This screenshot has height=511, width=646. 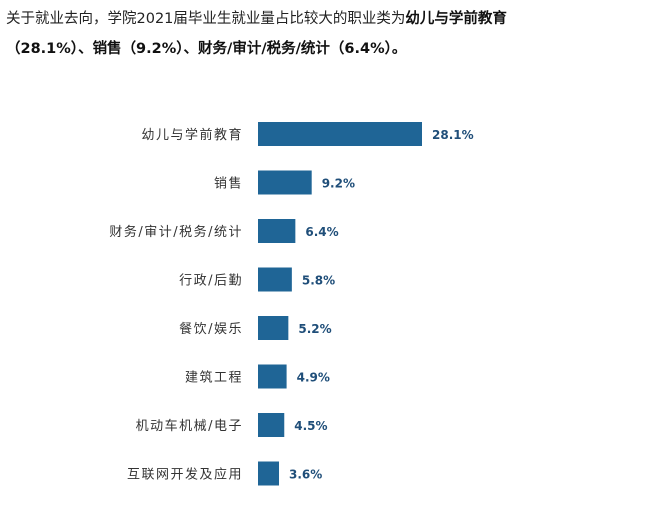 What do you see at coordinates (305, 475) in the screenshot?
I see `value-label: 3.6%` at bounding box center [305, 475].